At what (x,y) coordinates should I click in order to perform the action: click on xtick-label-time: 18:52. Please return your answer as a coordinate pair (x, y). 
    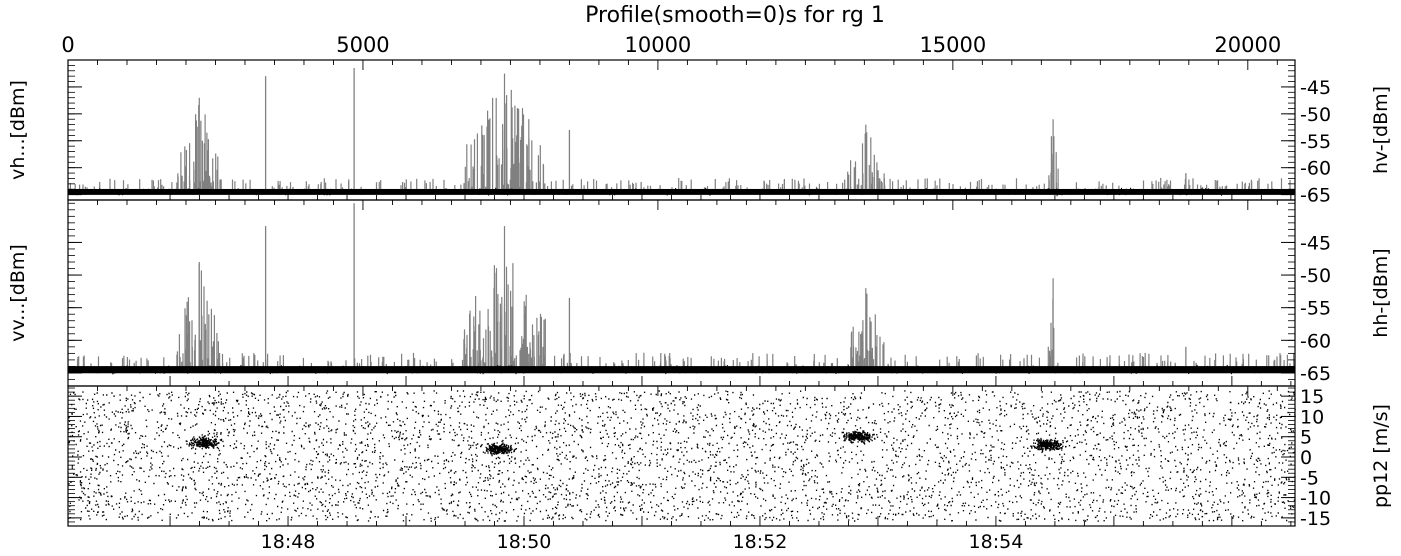
    Looking at the image, I should click on (760, 542).